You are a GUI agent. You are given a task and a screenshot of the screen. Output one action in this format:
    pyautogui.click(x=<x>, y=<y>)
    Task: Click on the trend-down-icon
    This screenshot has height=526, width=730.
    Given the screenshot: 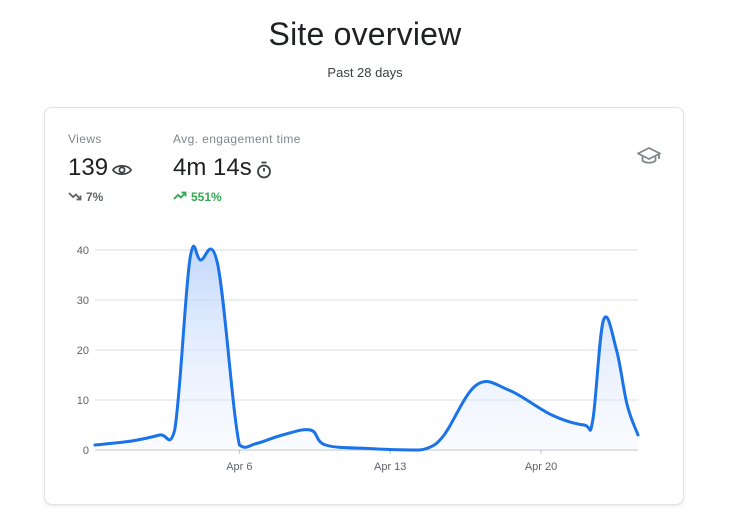 What is the action you would take?
    pyautogui.click(x=75, y=197)
    